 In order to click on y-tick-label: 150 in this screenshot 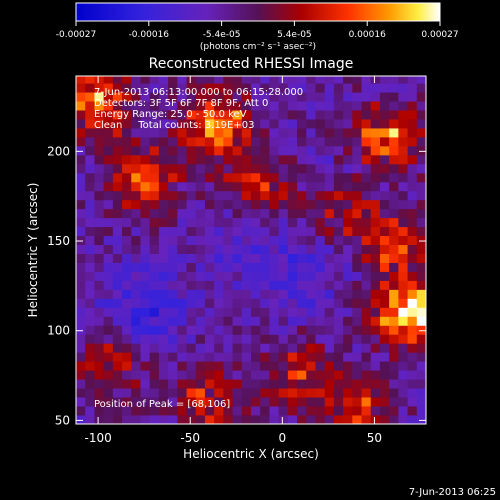, I will do `click(58, 241)`.